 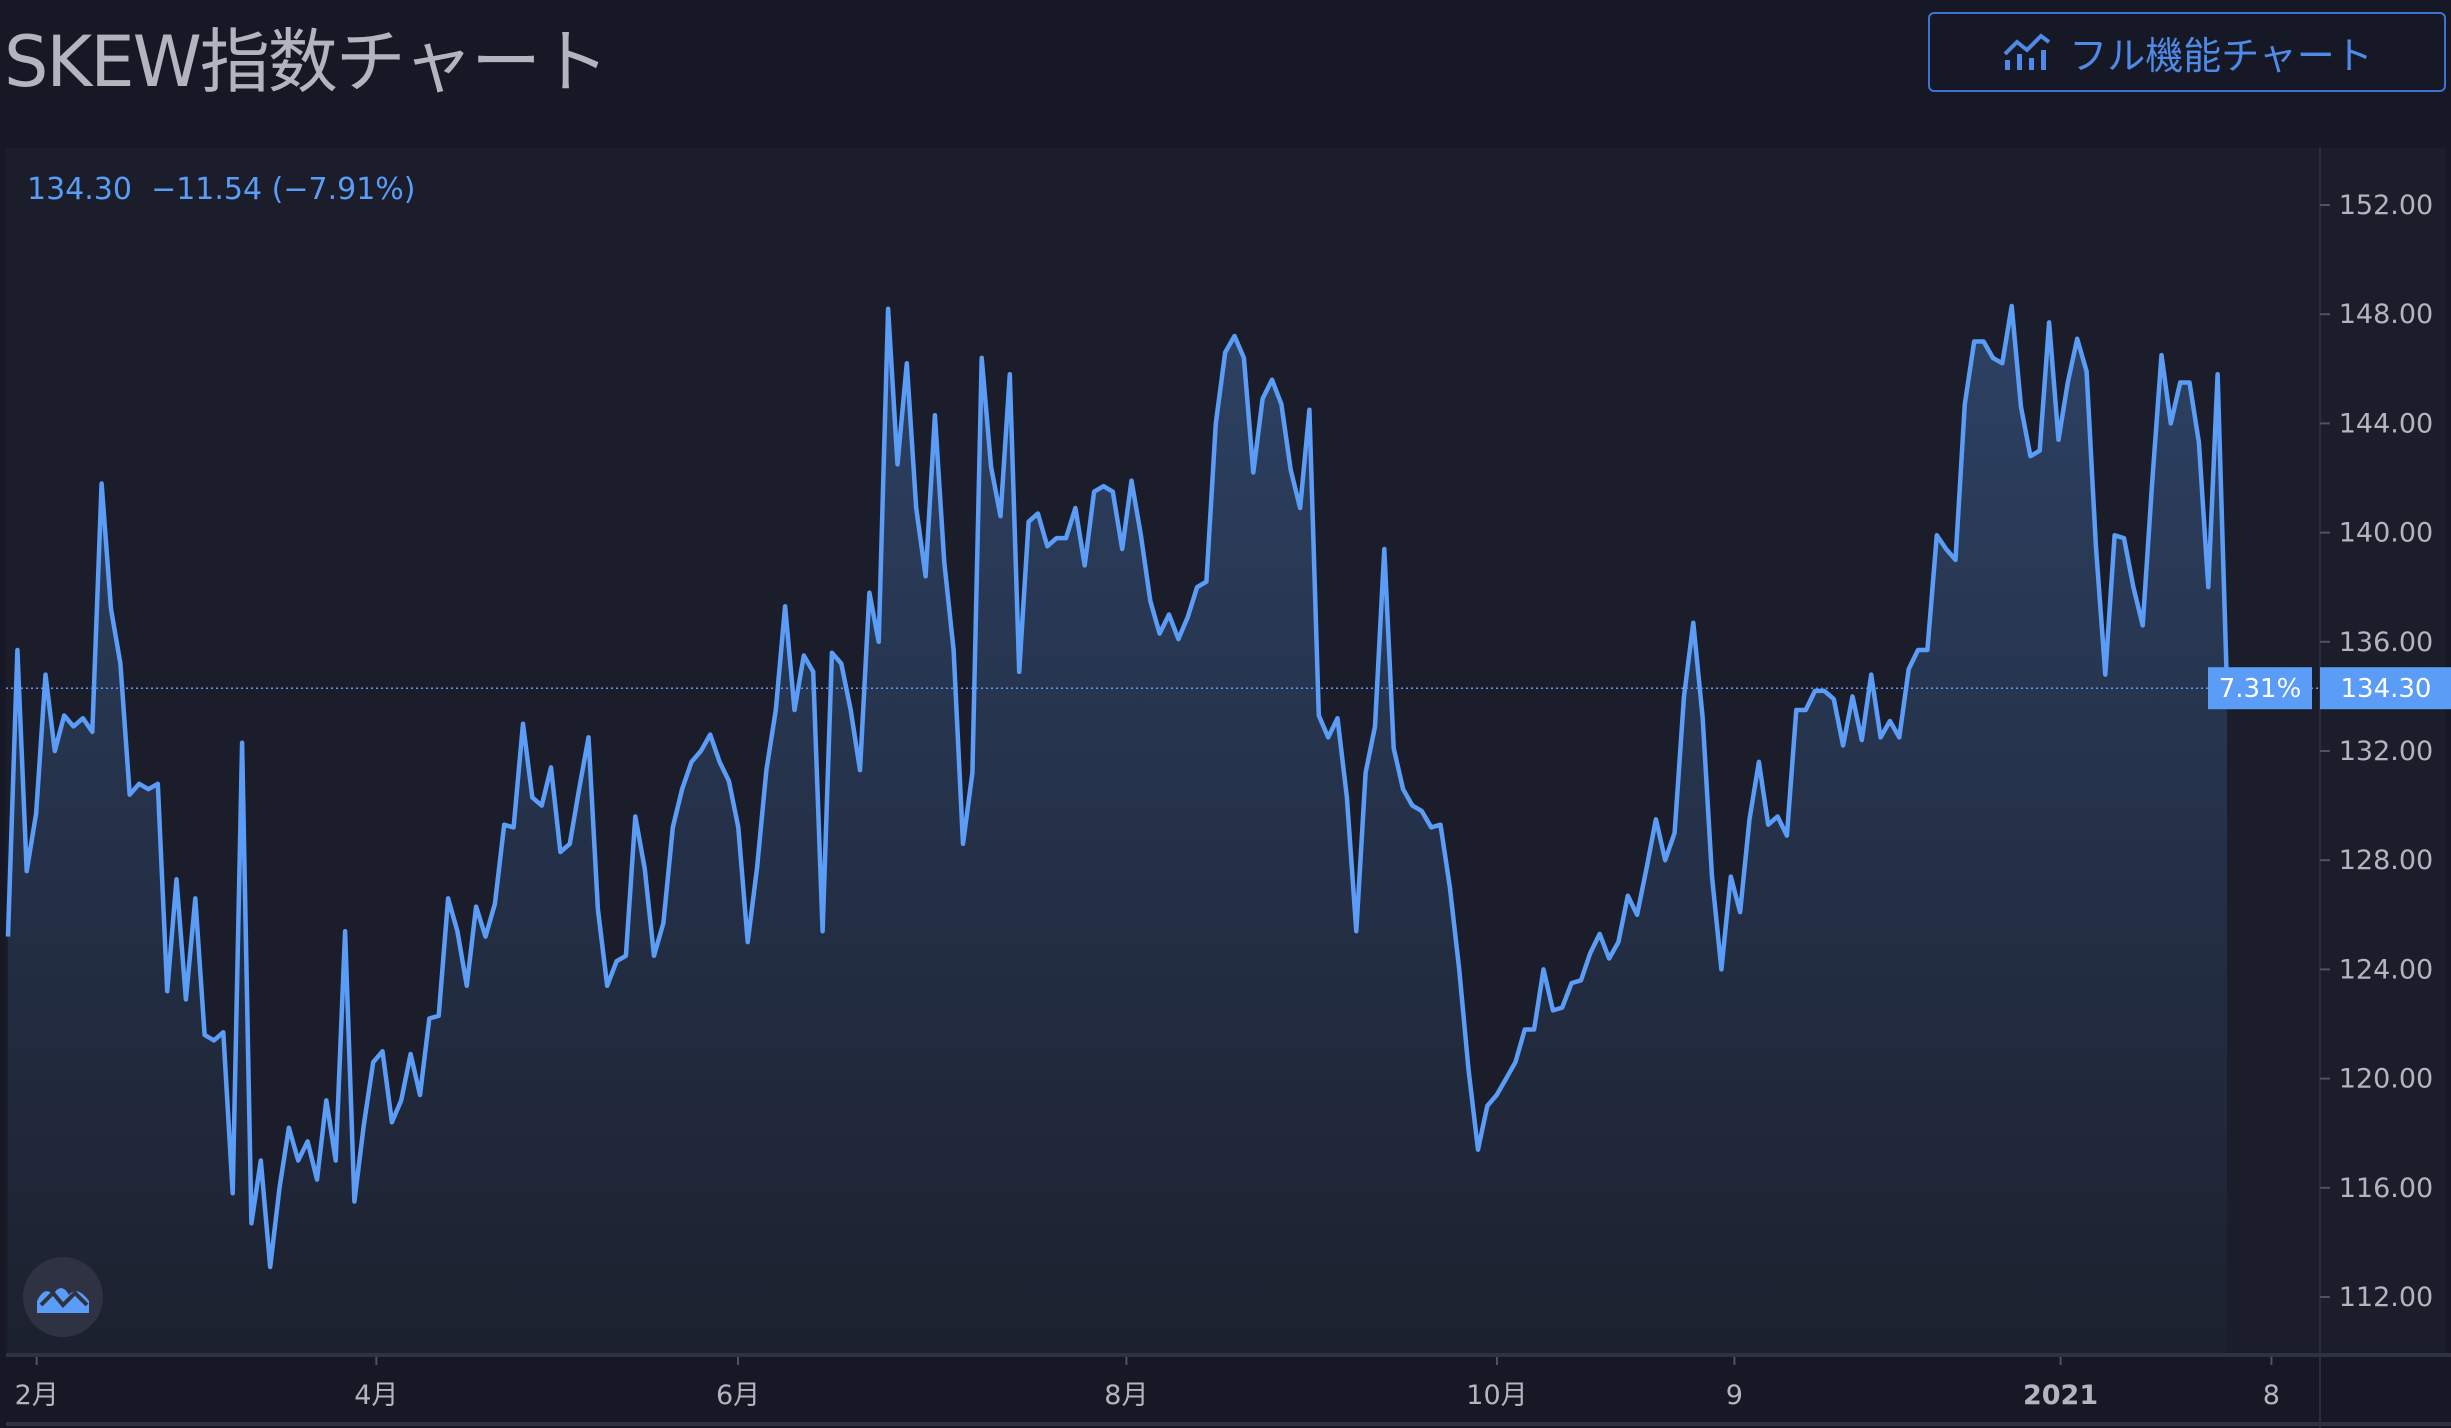 What do you see at coordinates (738, 1395) in the screenshot?
I see `time-tick-label: 6月` at bounding box center [738, 1395].